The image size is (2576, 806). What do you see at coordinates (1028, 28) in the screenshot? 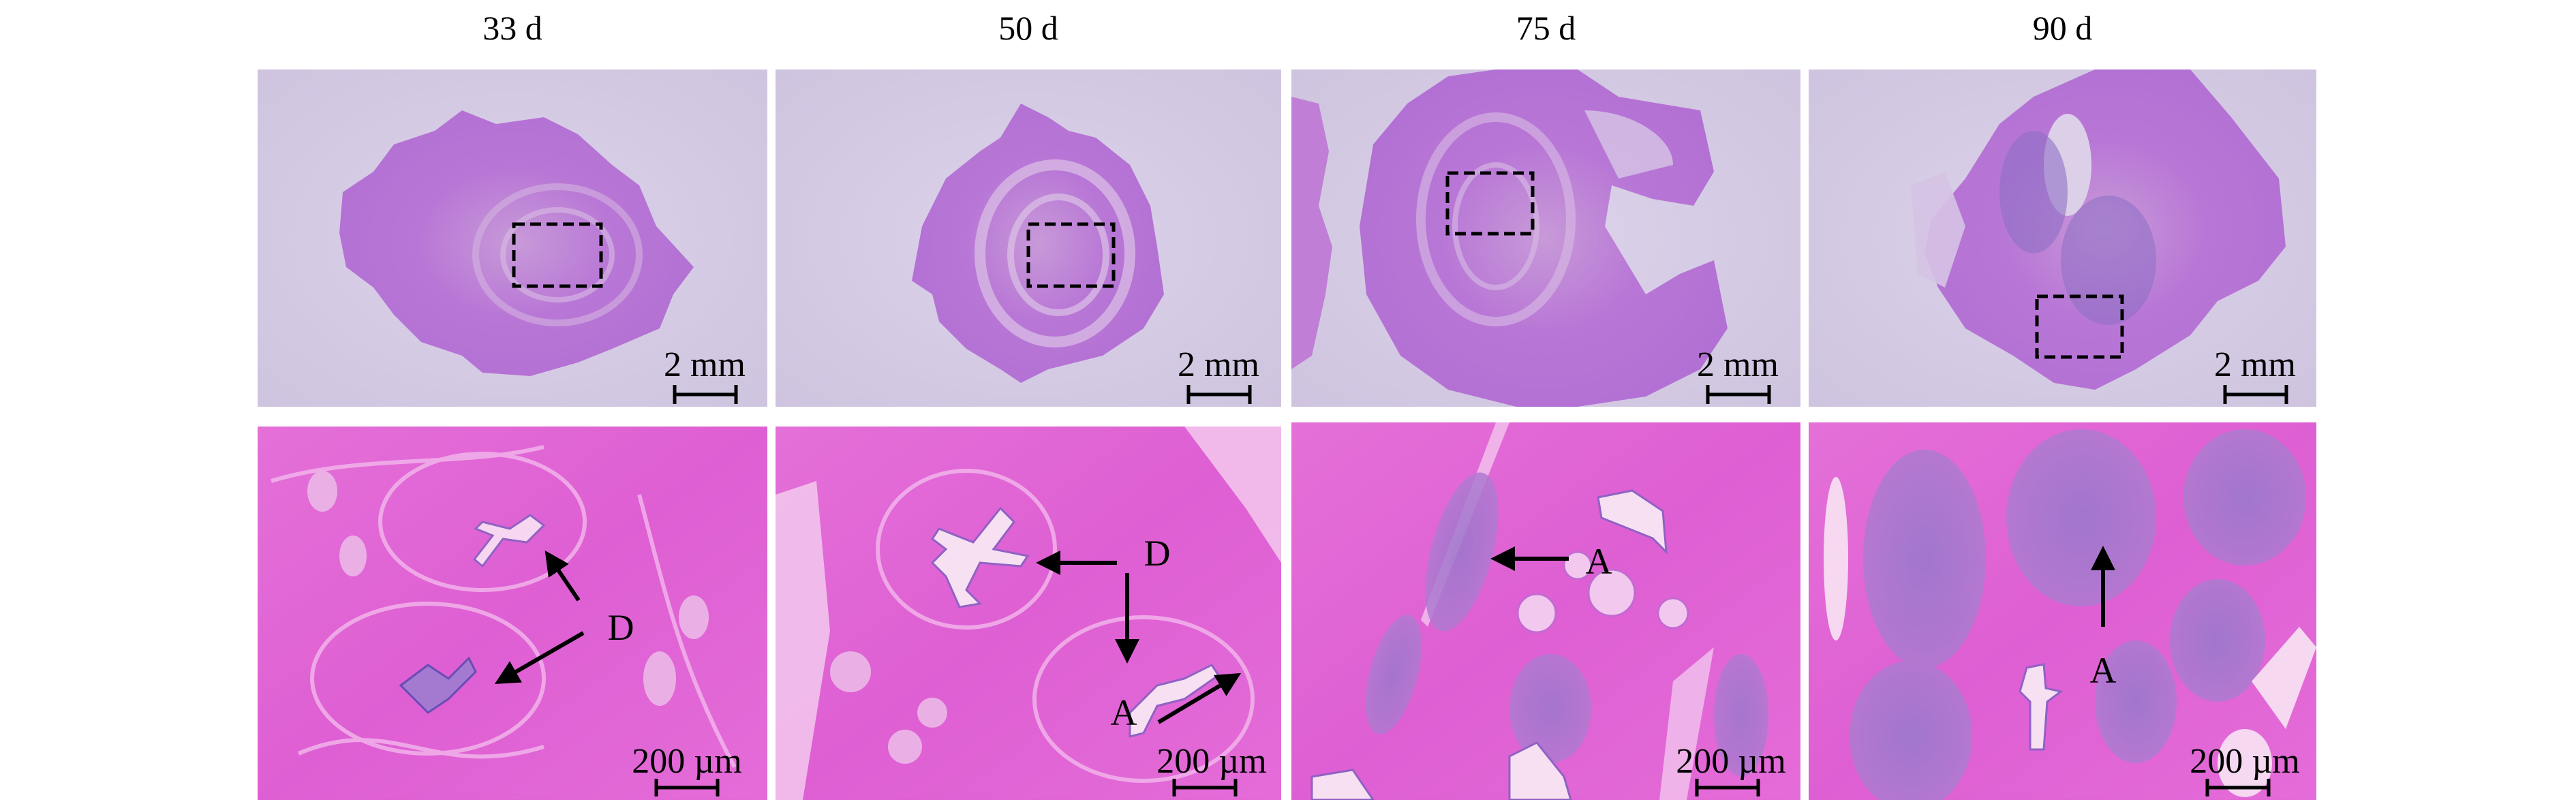
I see `column-label-50d: 50 d` at bounding box center [1028, 28].